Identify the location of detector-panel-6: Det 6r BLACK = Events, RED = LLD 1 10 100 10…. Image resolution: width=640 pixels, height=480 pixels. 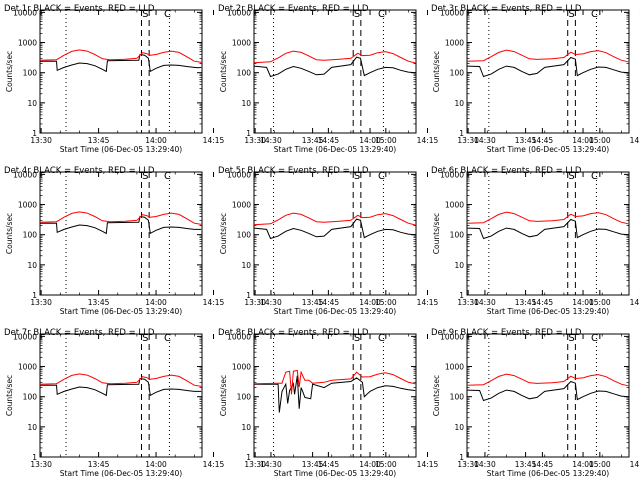
(535, 241).